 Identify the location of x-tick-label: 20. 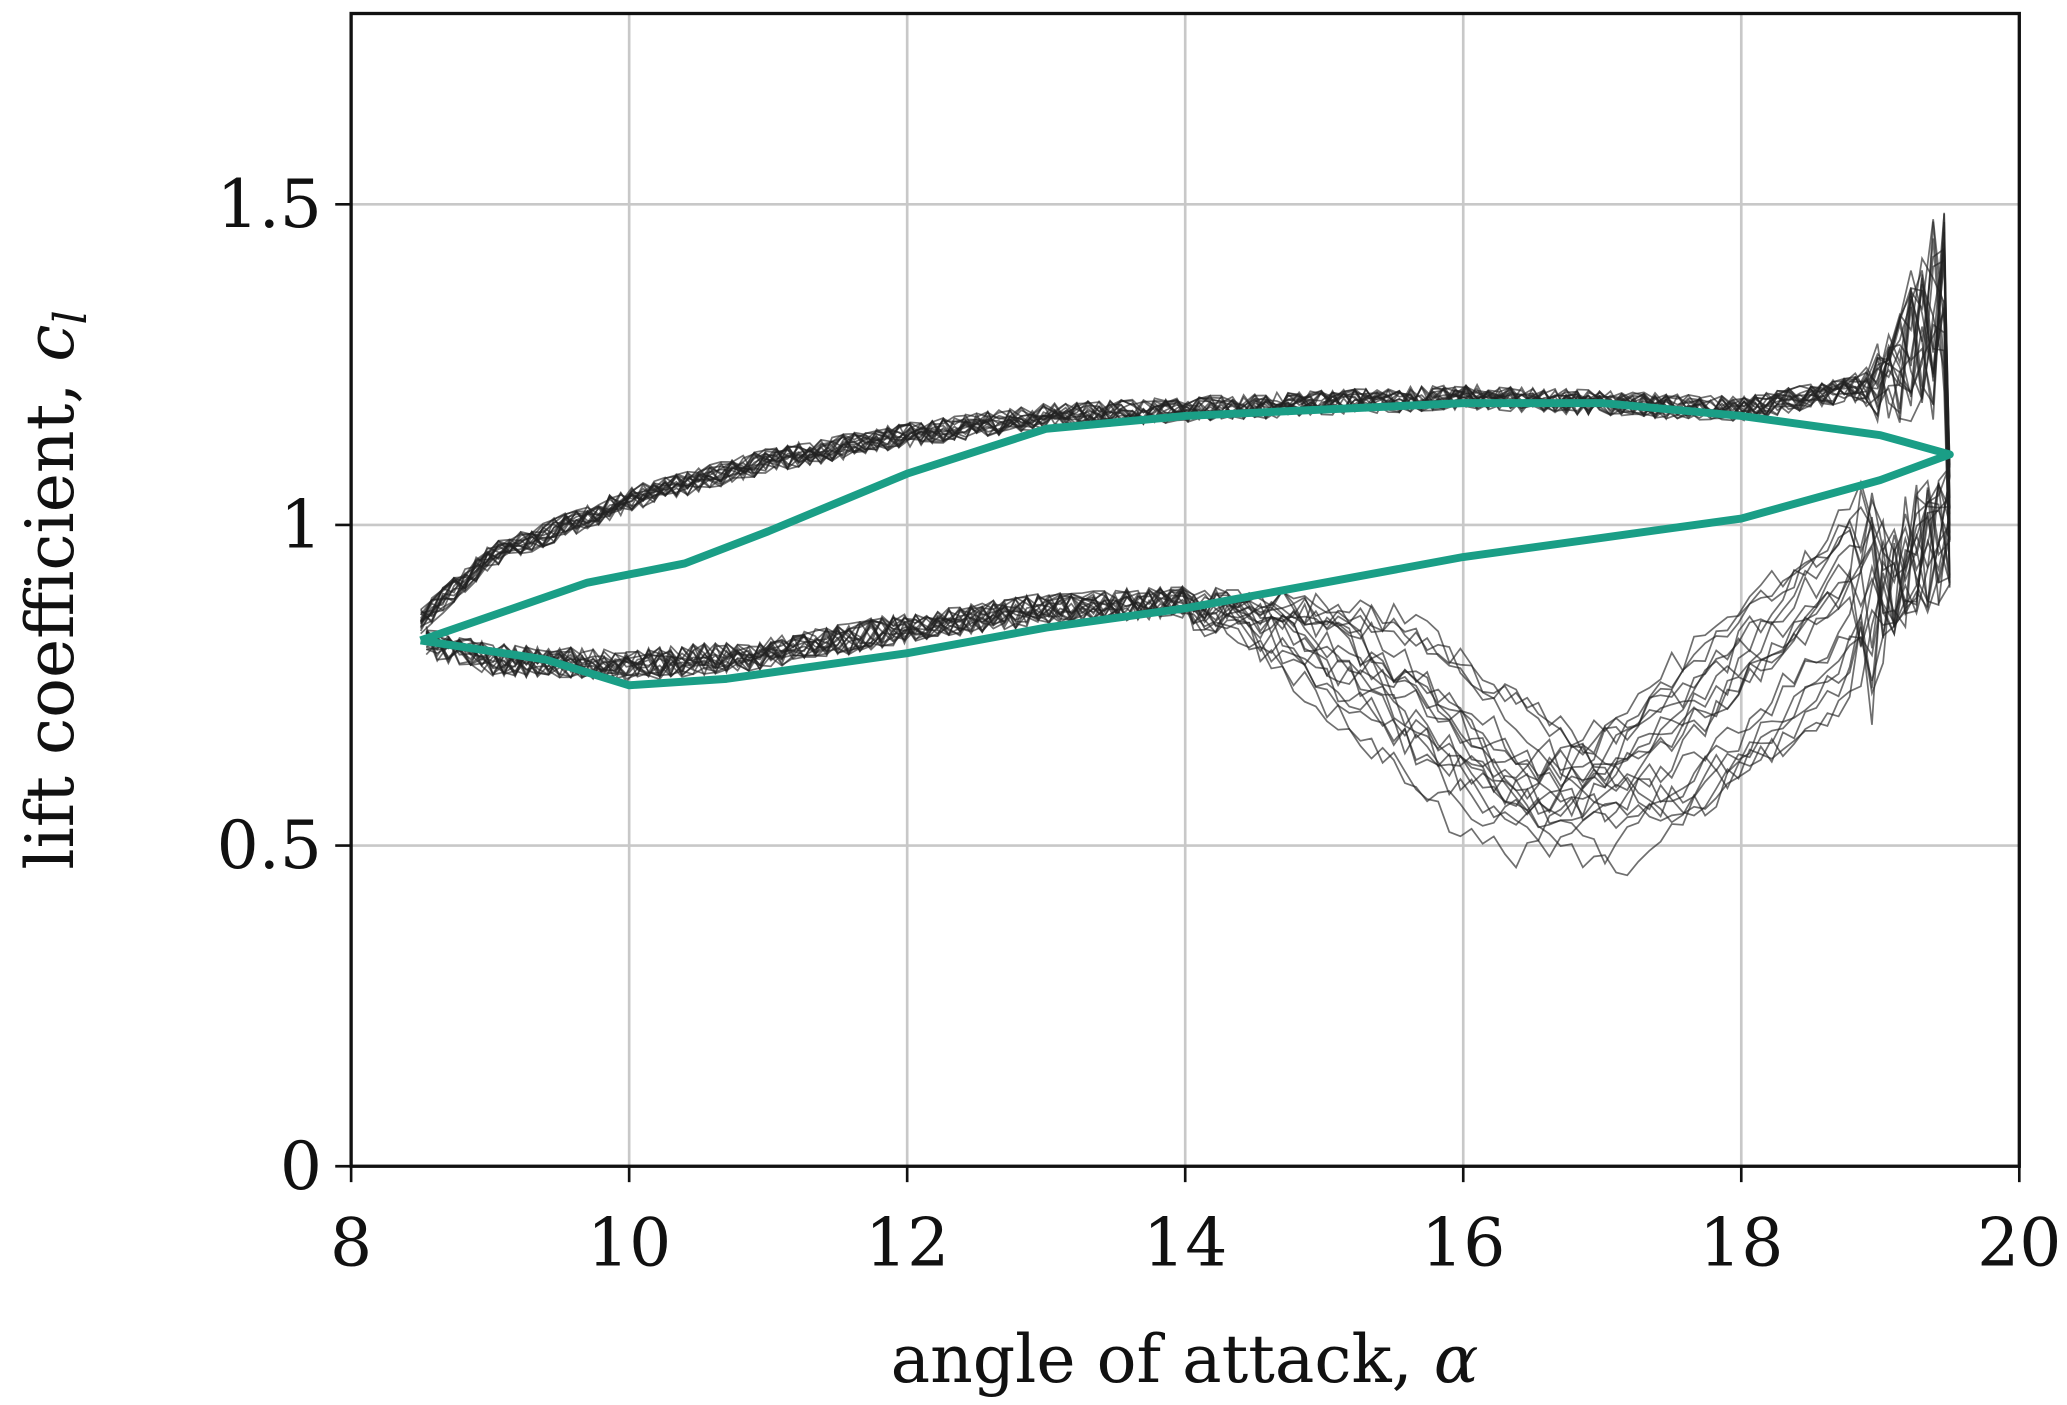
(2019, 1243).